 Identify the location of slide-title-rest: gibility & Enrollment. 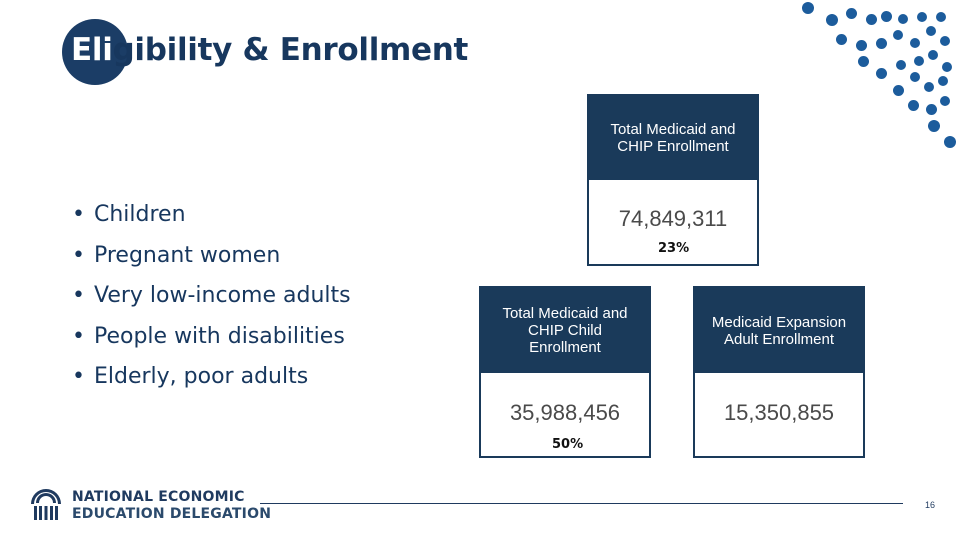
(290, 50).